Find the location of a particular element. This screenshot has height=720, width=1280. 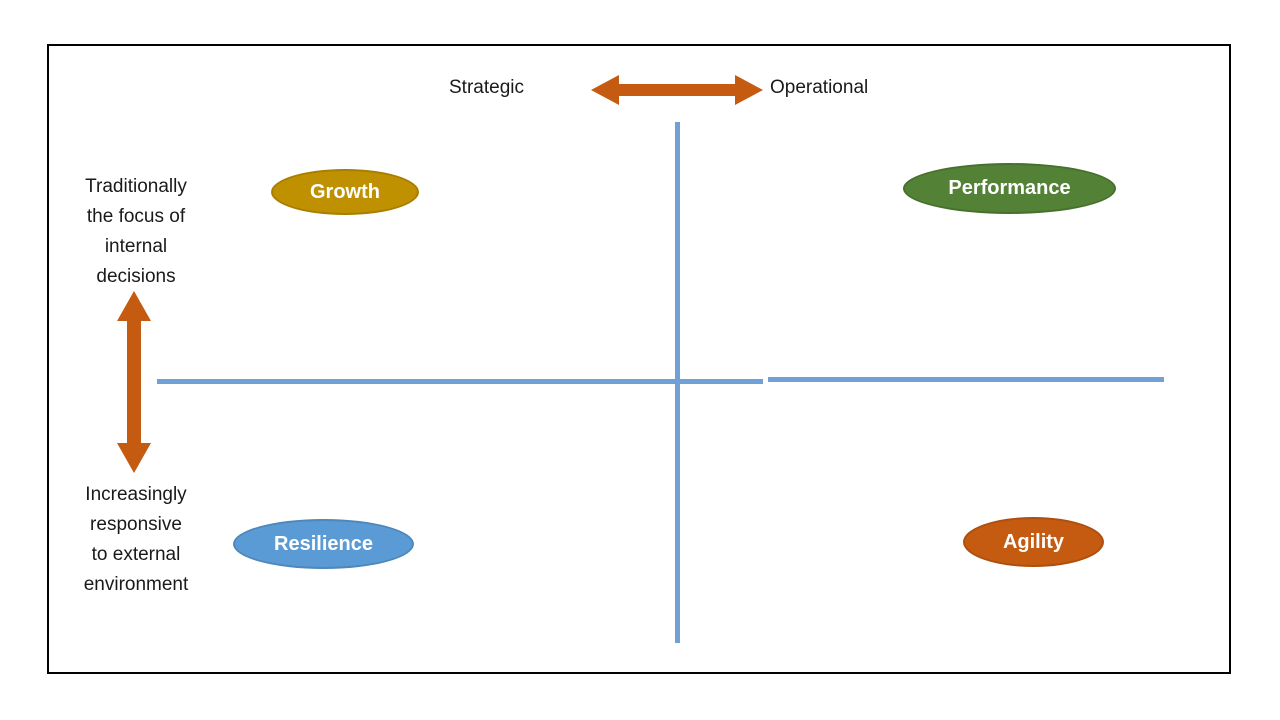

horizontal-axis-line-left is located at coordinates (460, 381).